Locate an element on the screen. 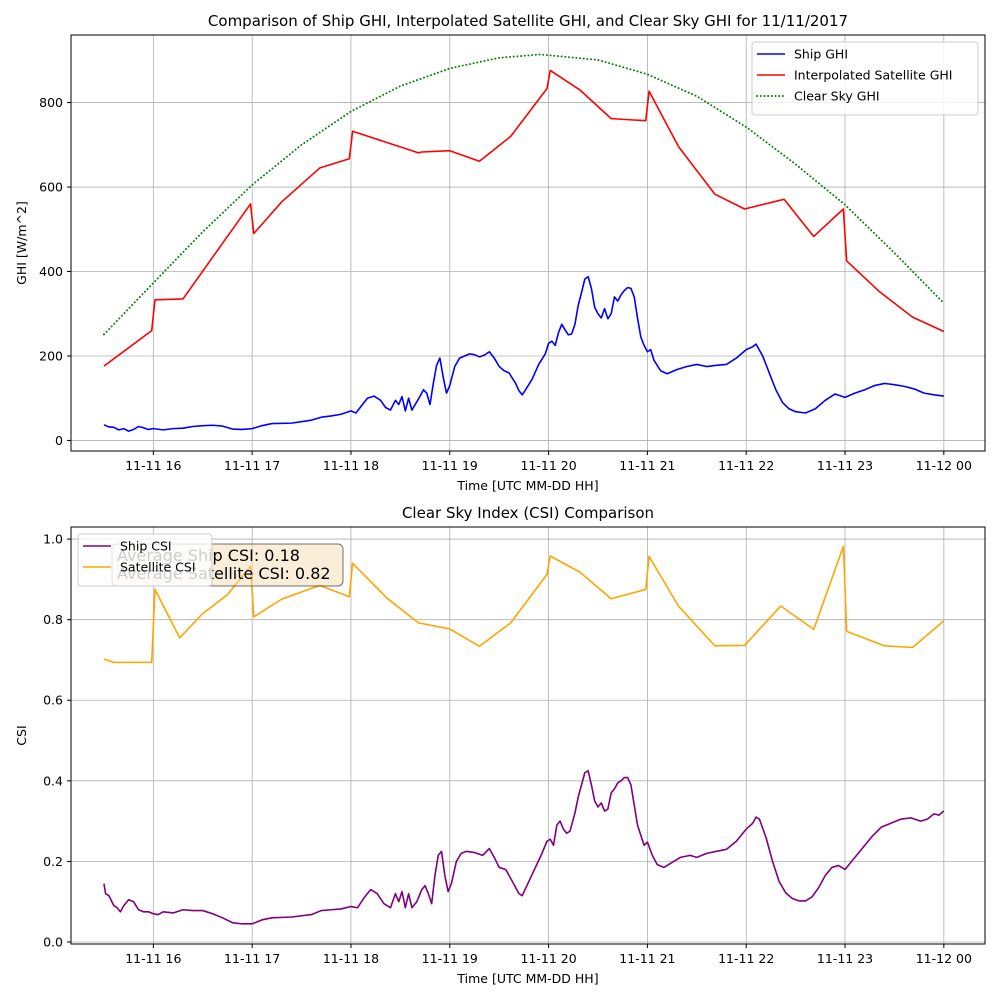  chart2-xtick-label-3: 11-11 19 is located at coordinates (450, 958).